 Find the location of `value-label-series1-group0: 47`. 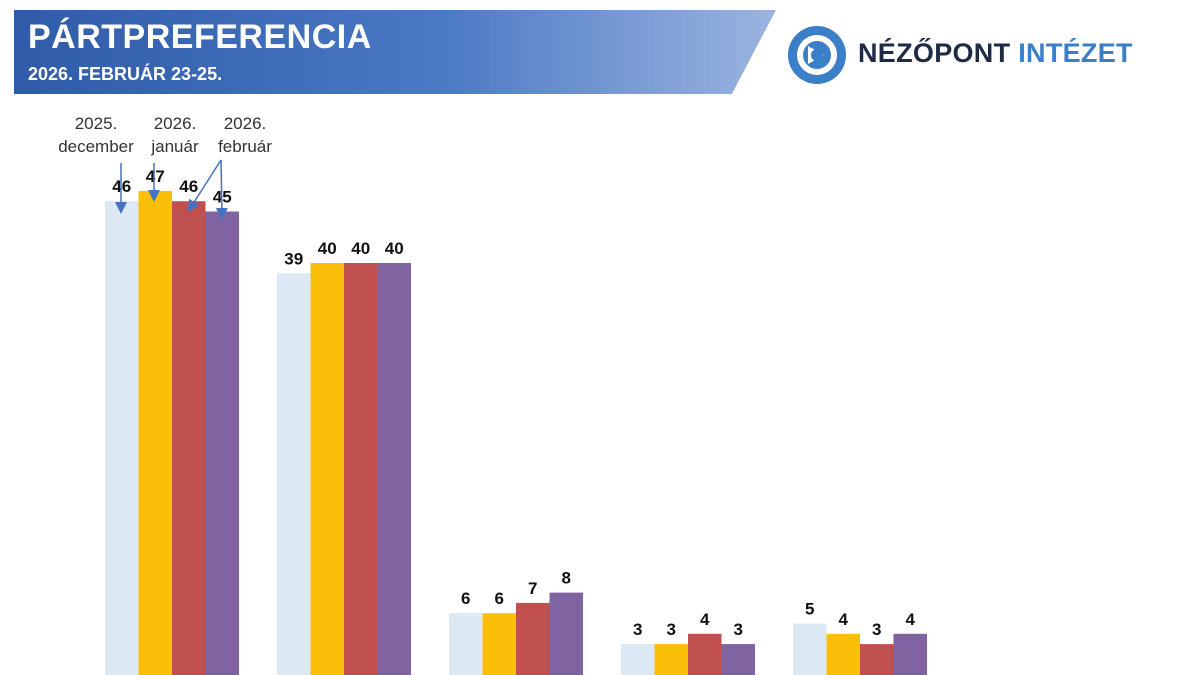

value-label-series1-group0: 47 is located at coordinates (155, 176).